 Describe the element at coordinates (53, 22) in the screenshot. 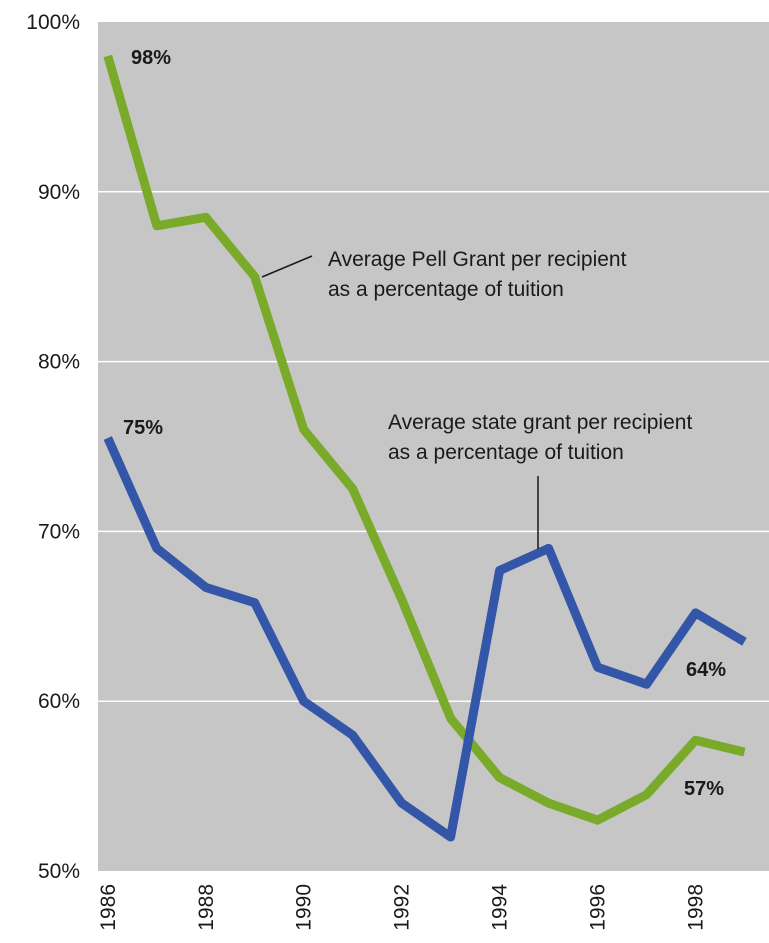

I see `y-tick-label: 100%` at that location.